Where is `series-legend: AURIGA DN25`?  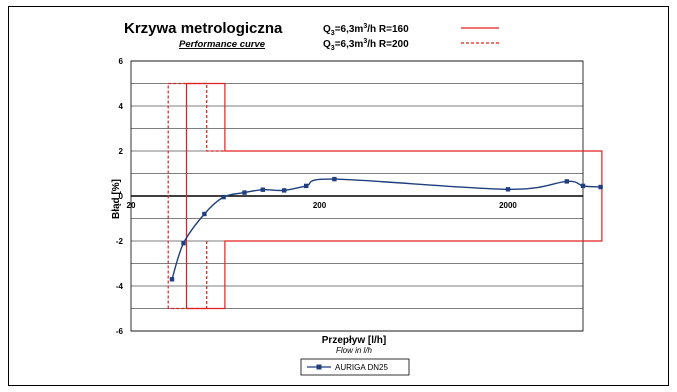
series-legend: AURIGA DN25 is located at coordinates (355, 367).